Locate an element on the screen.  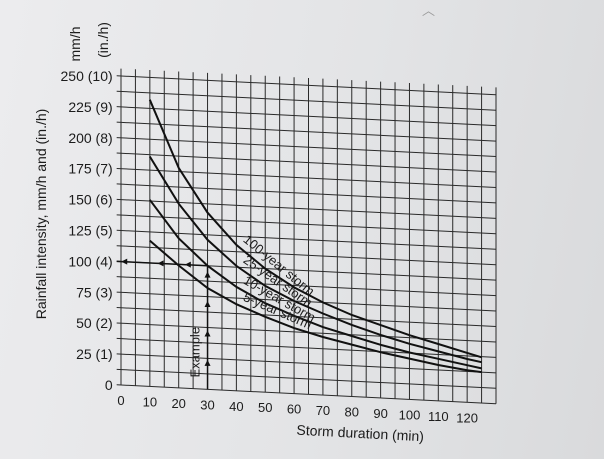
x-axis-title: Storm duration (min) is located at coordinates (360, 433).